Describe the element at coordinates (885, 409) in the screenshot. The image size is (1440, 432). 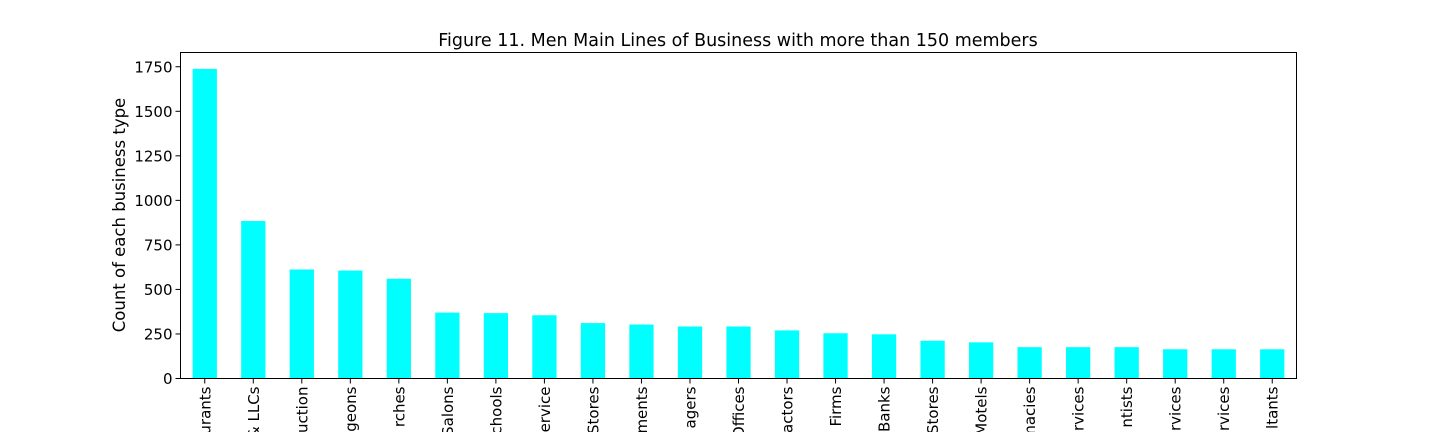
I see `x-tick-label: Banks` at that location.